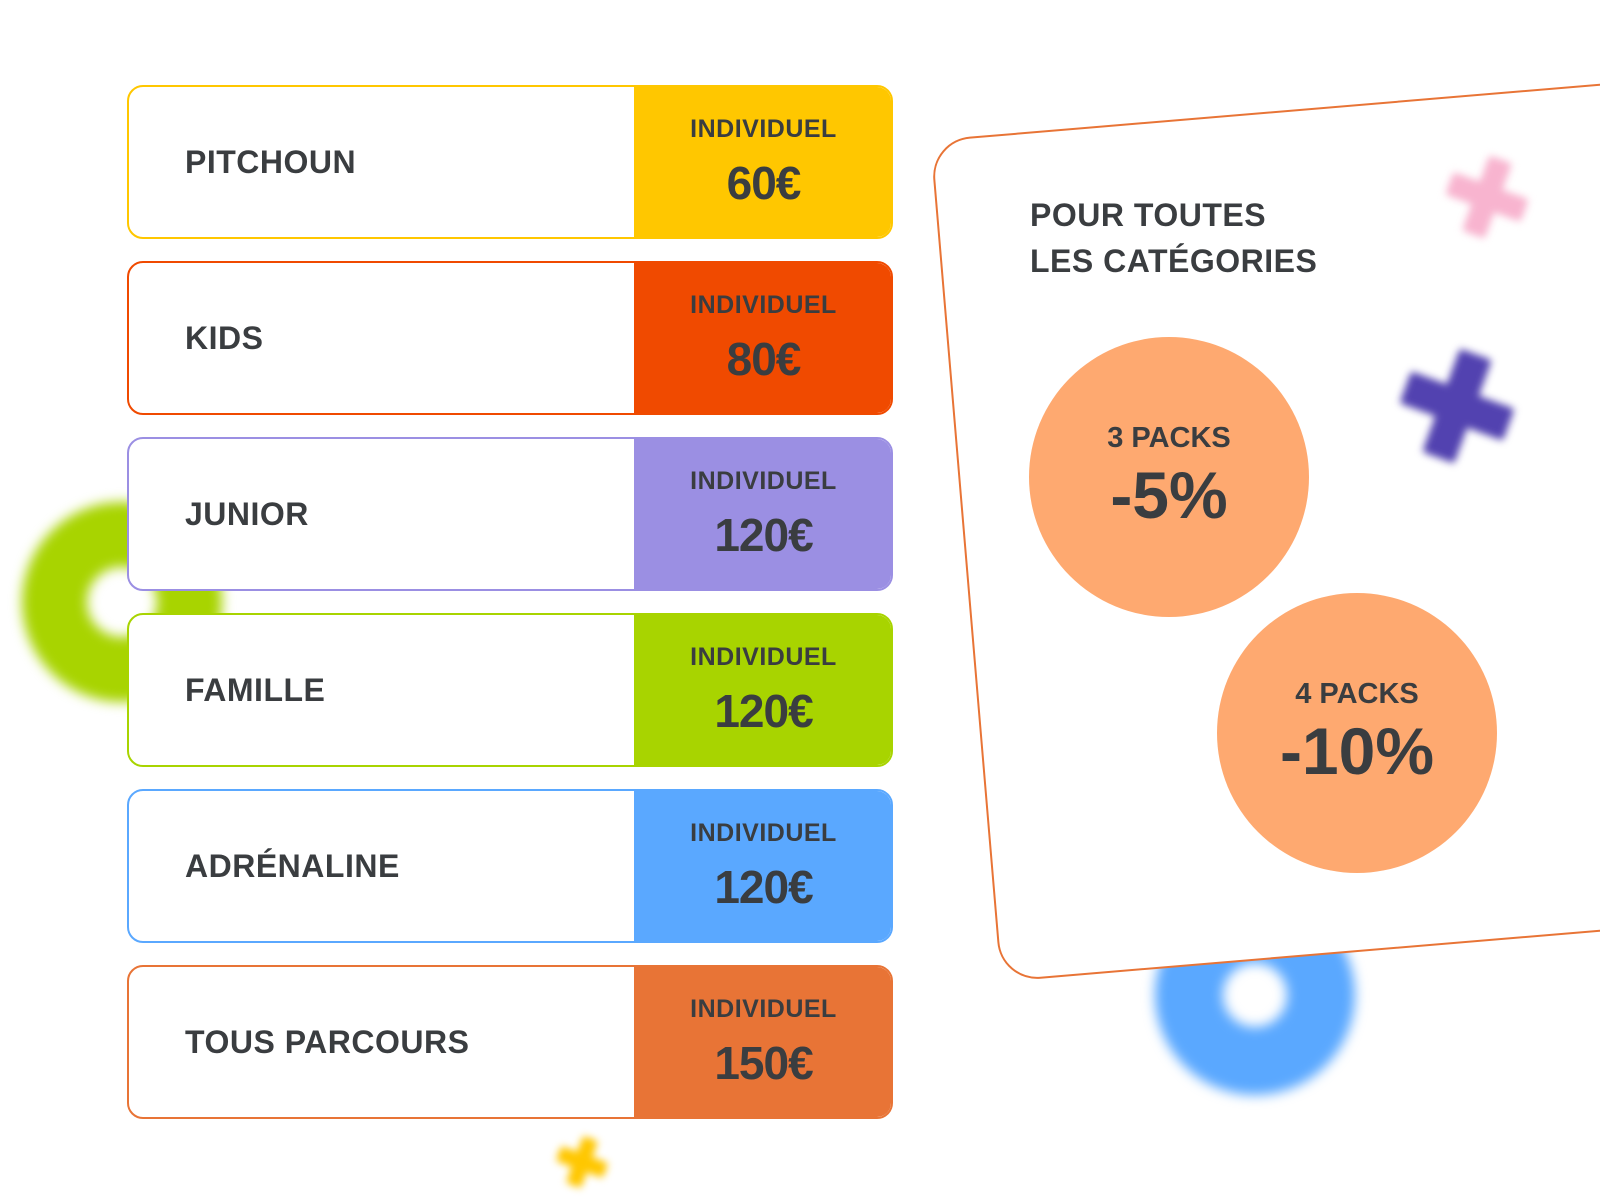  What do you see at coordinates (255, 689) in the screenshot?
I see `category-name: FAMILLE` at bounding box center [255, 689].